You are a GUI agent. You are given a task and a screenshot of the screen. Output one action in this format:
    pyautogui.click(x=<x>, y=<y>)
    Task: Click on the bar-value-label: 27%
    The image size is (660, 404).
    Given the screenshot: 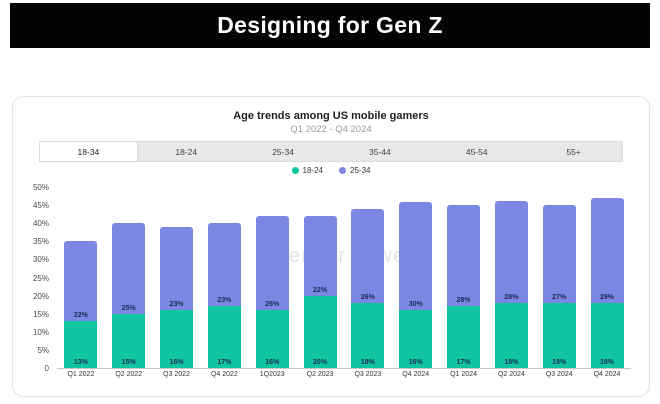 What is the action you would take?
    pyautogui.click(x=559, y=297)
    